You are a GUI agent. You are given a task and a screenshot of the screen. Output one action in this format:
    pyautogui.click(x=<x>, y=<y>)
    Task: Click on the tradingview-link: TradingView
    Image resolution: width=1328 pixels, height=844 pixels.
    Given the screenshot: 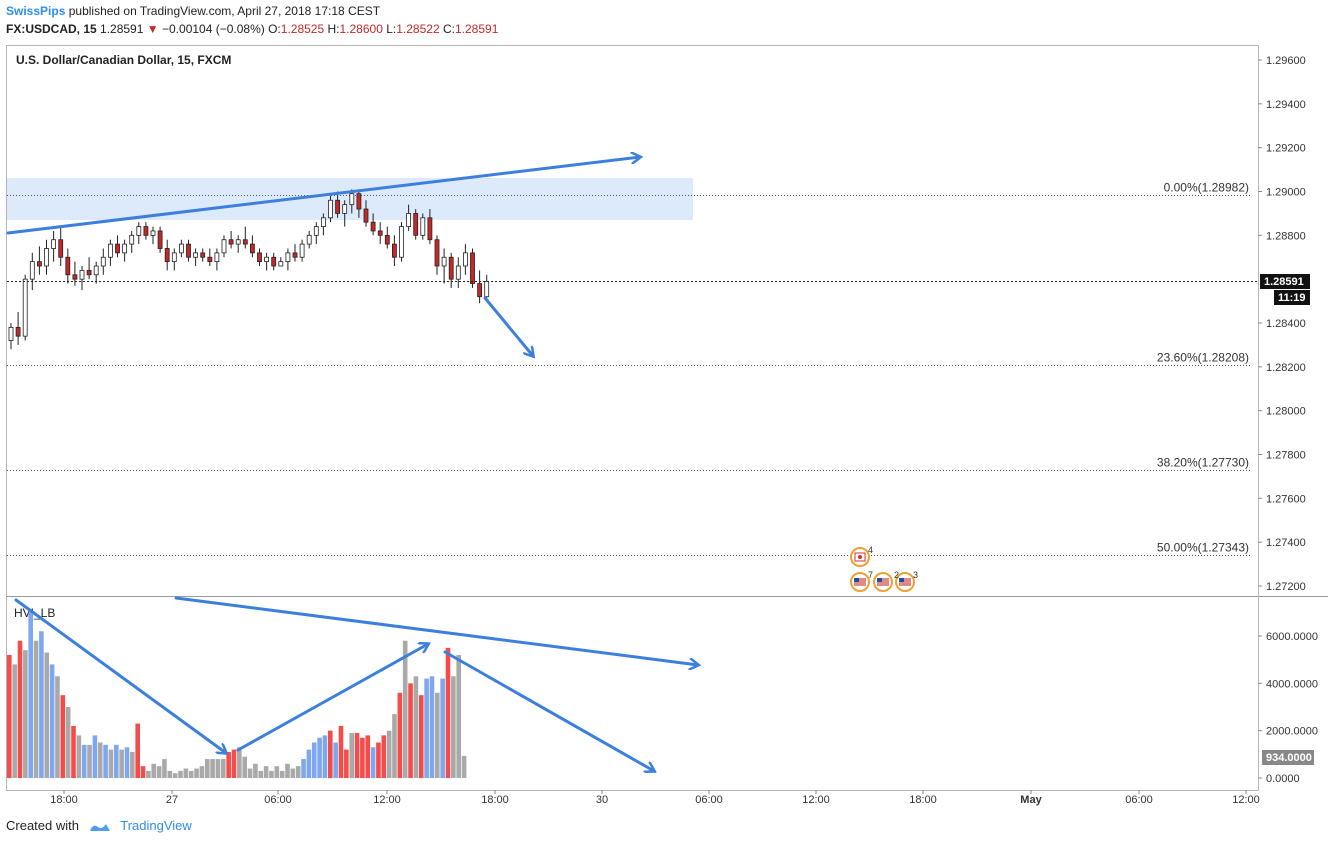 What is the action you would take?
    pyautogui.click(x=156, y=825)
    